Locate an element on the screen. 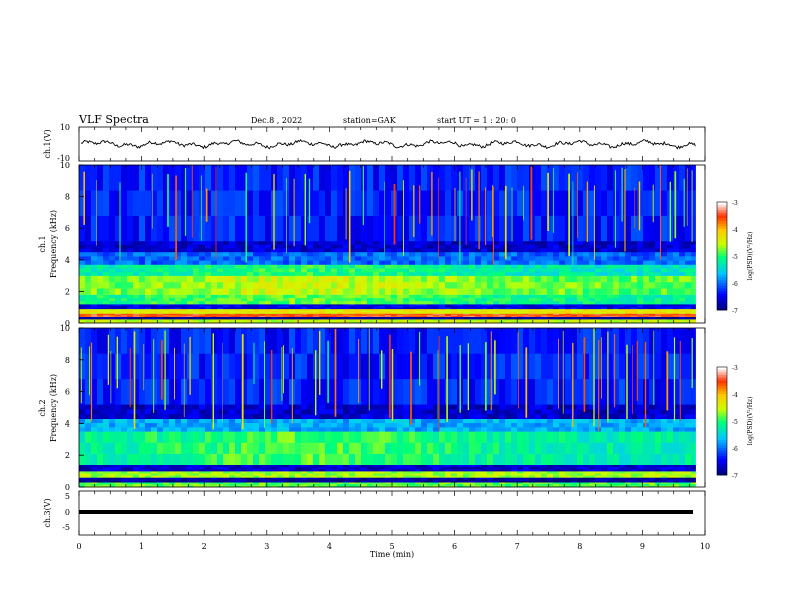 The height and width of the screenshot is (612, 792). colorbar-segment is located at coordinates (722, 225).